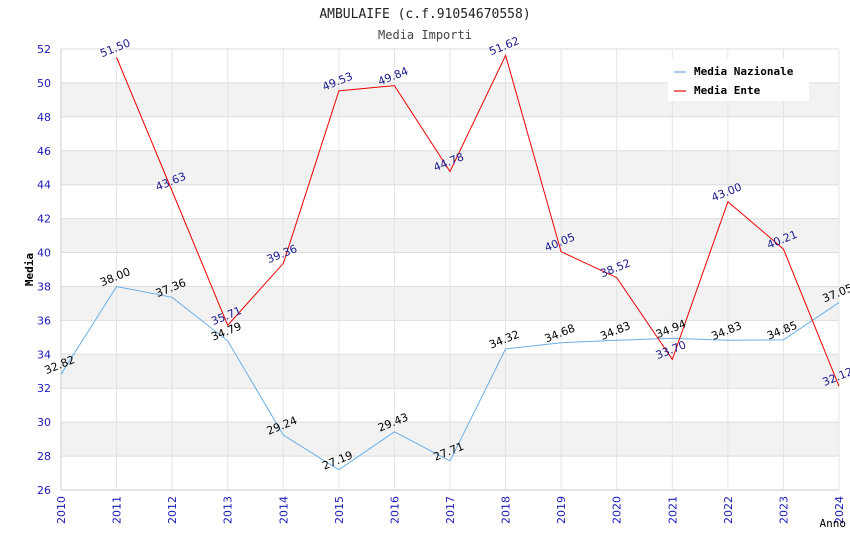  I want to click on y-tick-label: 38, so click(44, 286).